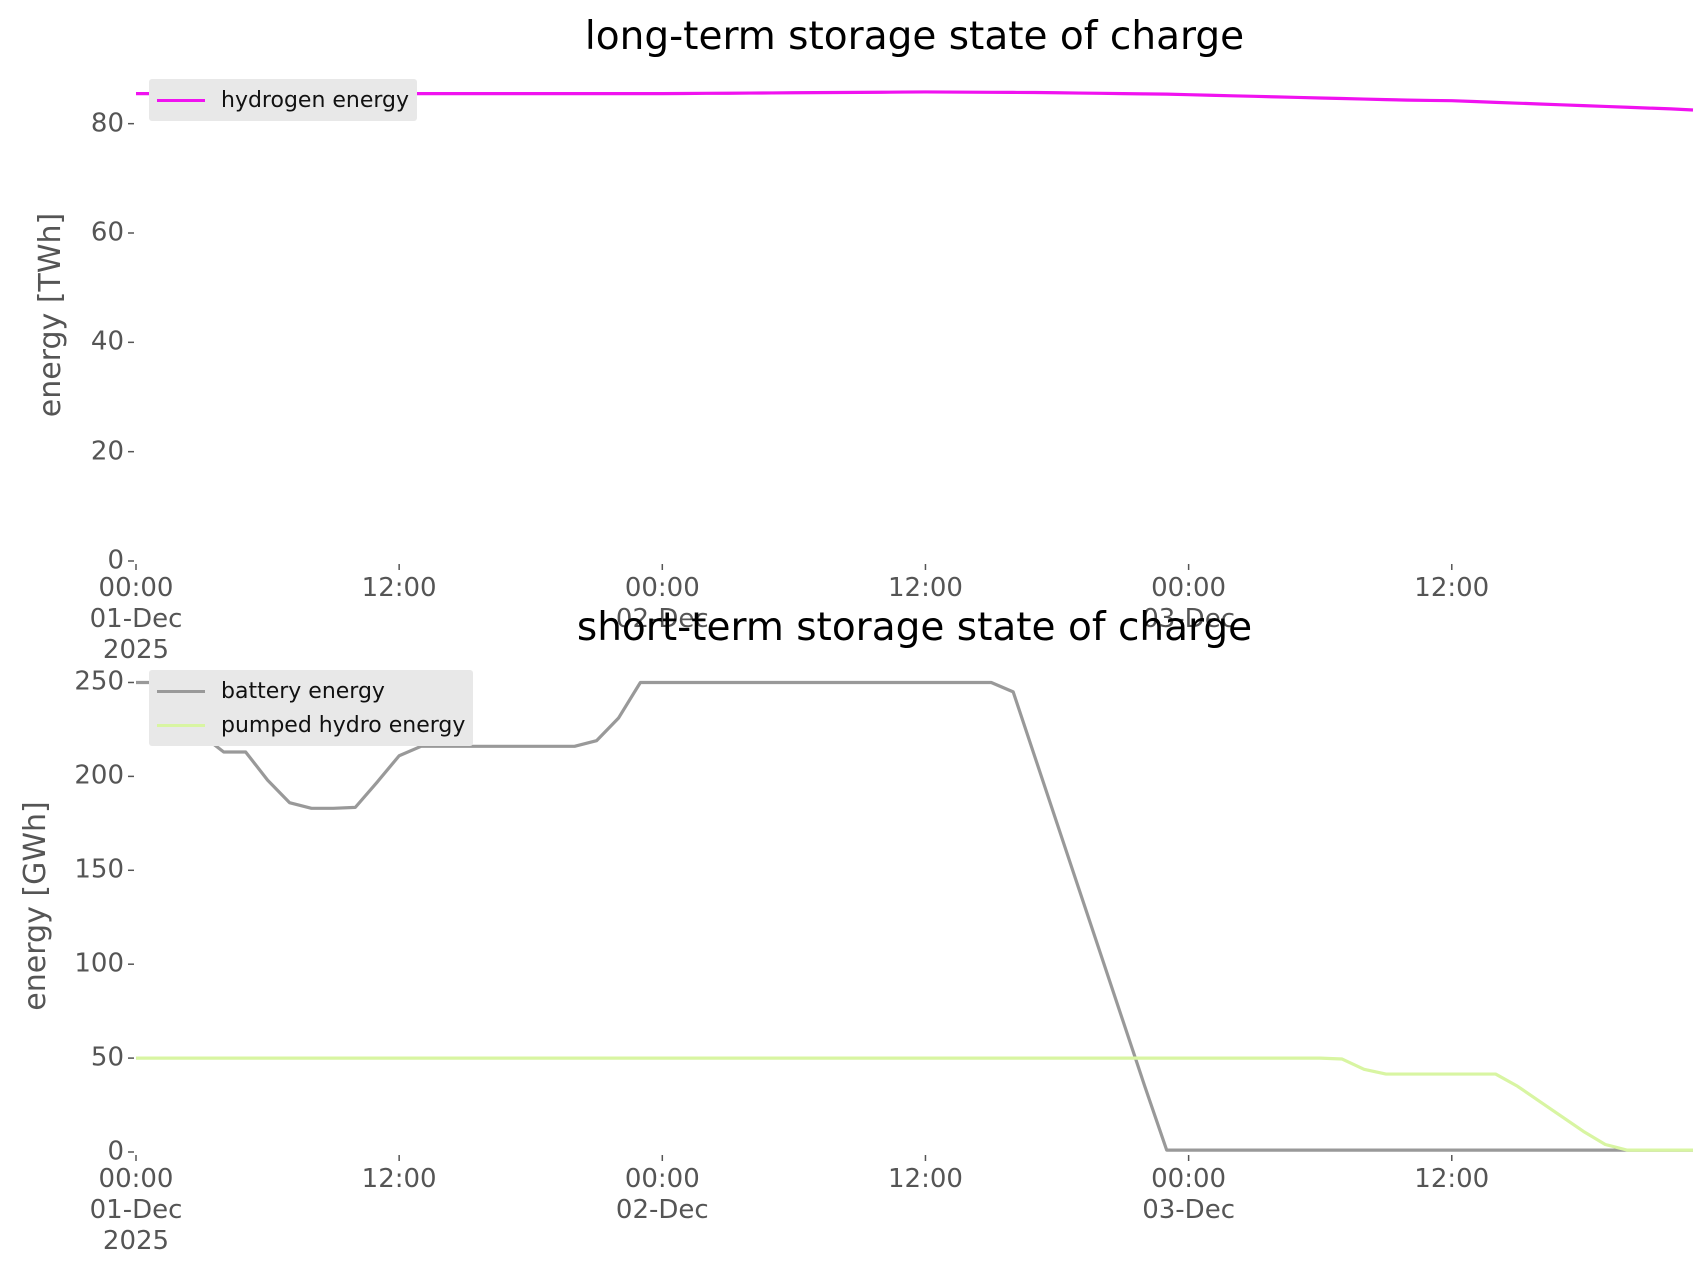 Image resolution: width=1706 pixels, height=1277 pixels. I want to click on legend-label: pumped hydro energy, so click(343, 725).